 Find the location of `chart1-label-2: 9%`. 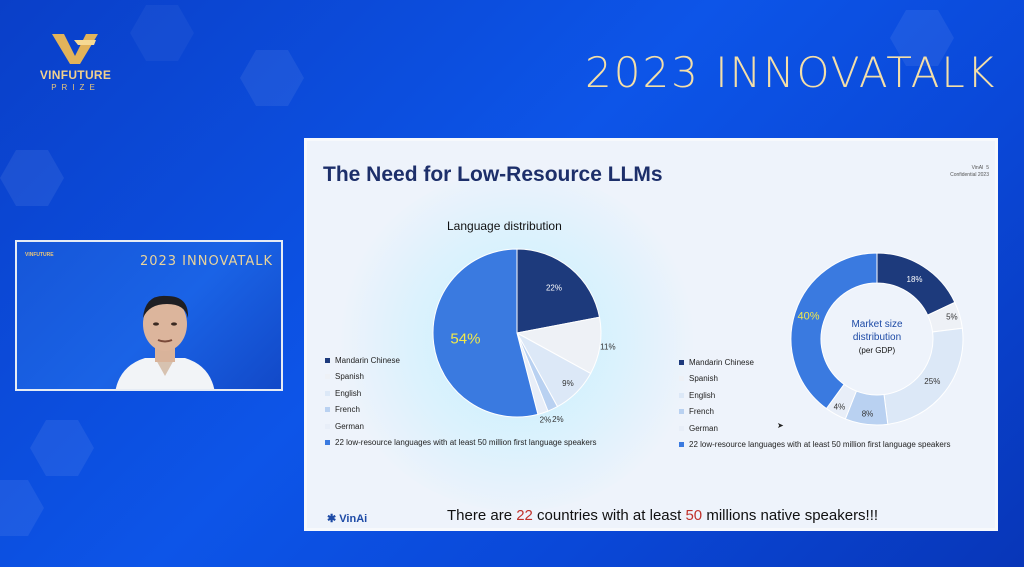

chart1-label-2: 9% is located at coordinates (568, 383).